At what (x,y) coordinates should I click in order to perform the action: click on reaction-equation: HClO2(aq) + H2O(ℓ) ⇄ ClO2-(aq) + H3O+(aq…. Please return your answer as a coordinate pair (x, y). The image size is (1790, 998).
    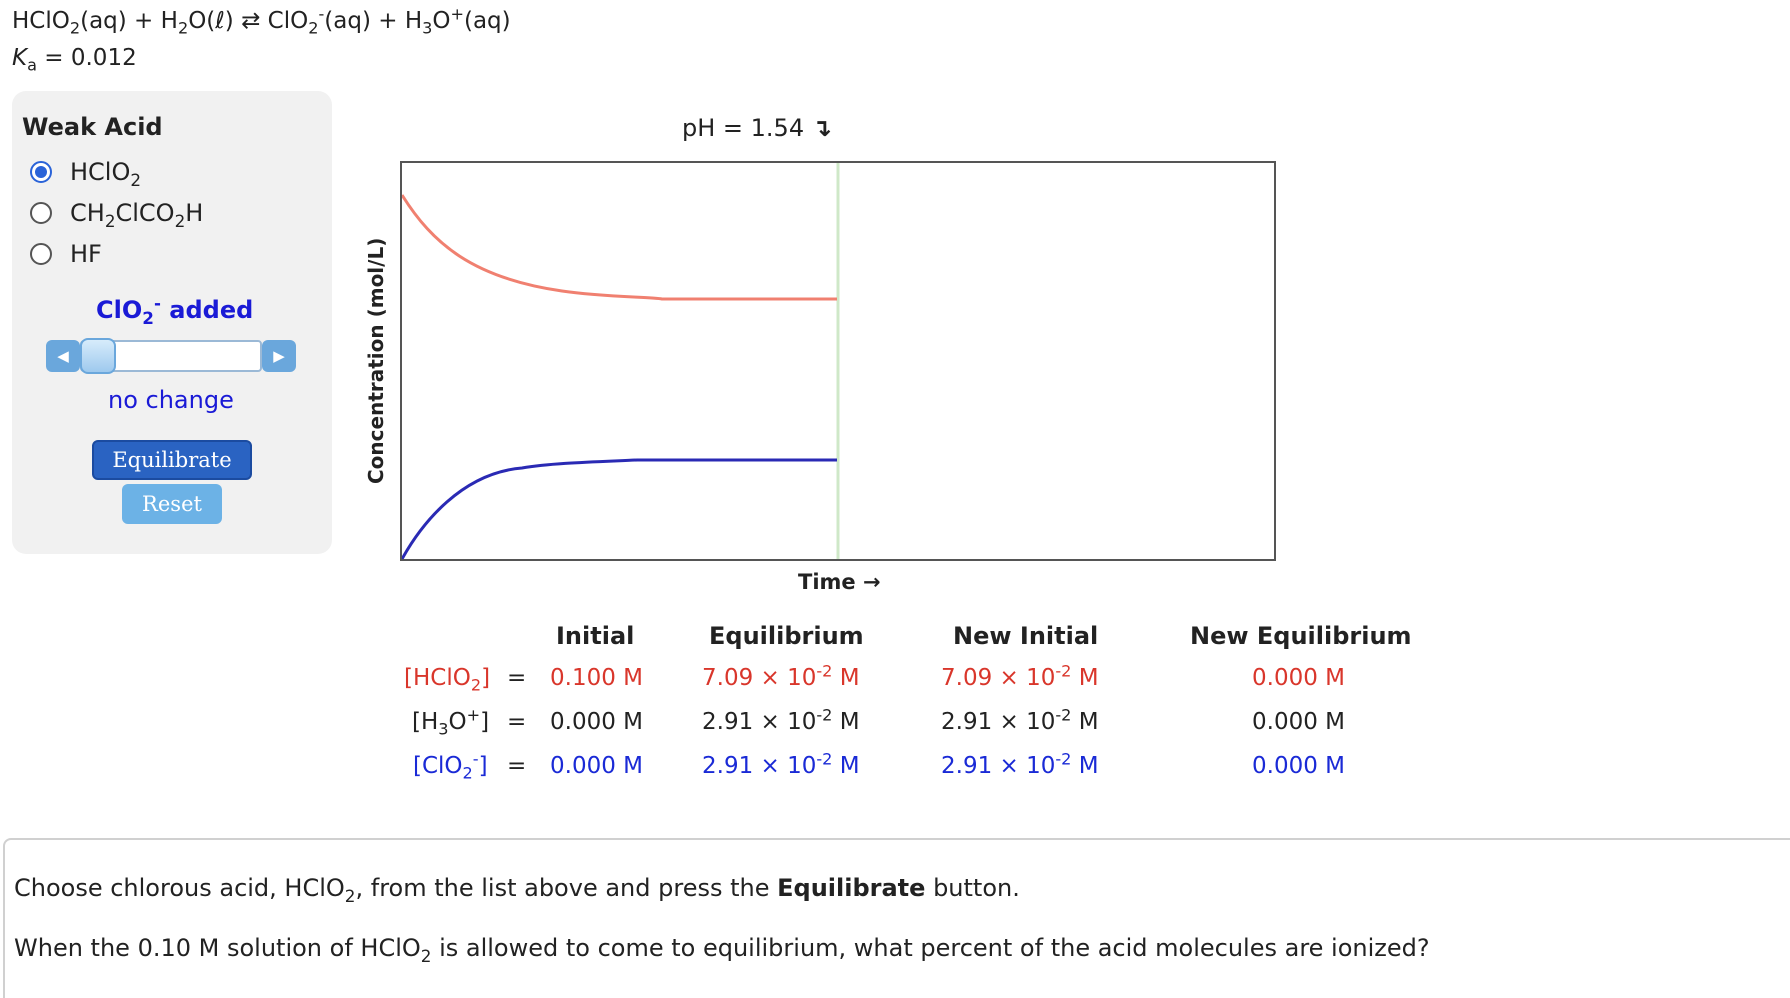
    Looking at the image, I should click on (261, 21).